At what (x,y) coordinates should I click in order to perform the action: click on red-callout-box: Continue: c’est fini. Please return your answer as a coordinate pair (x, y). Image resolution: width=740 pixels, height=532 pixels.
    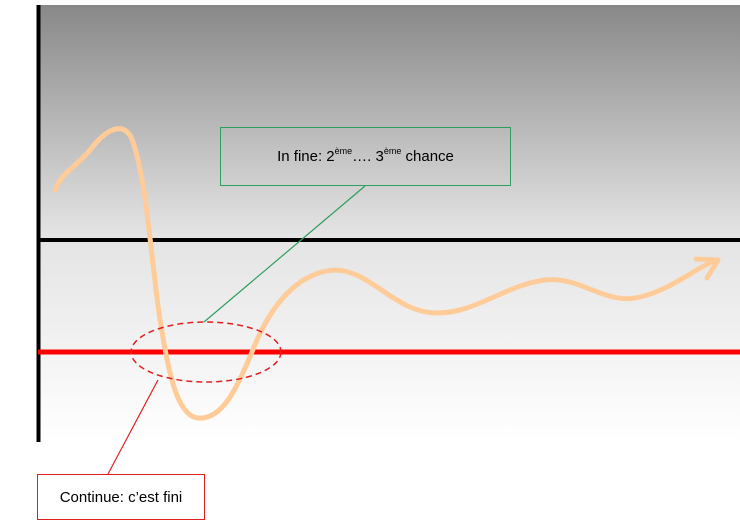
    Looking at the image, I should click on (121, 497).